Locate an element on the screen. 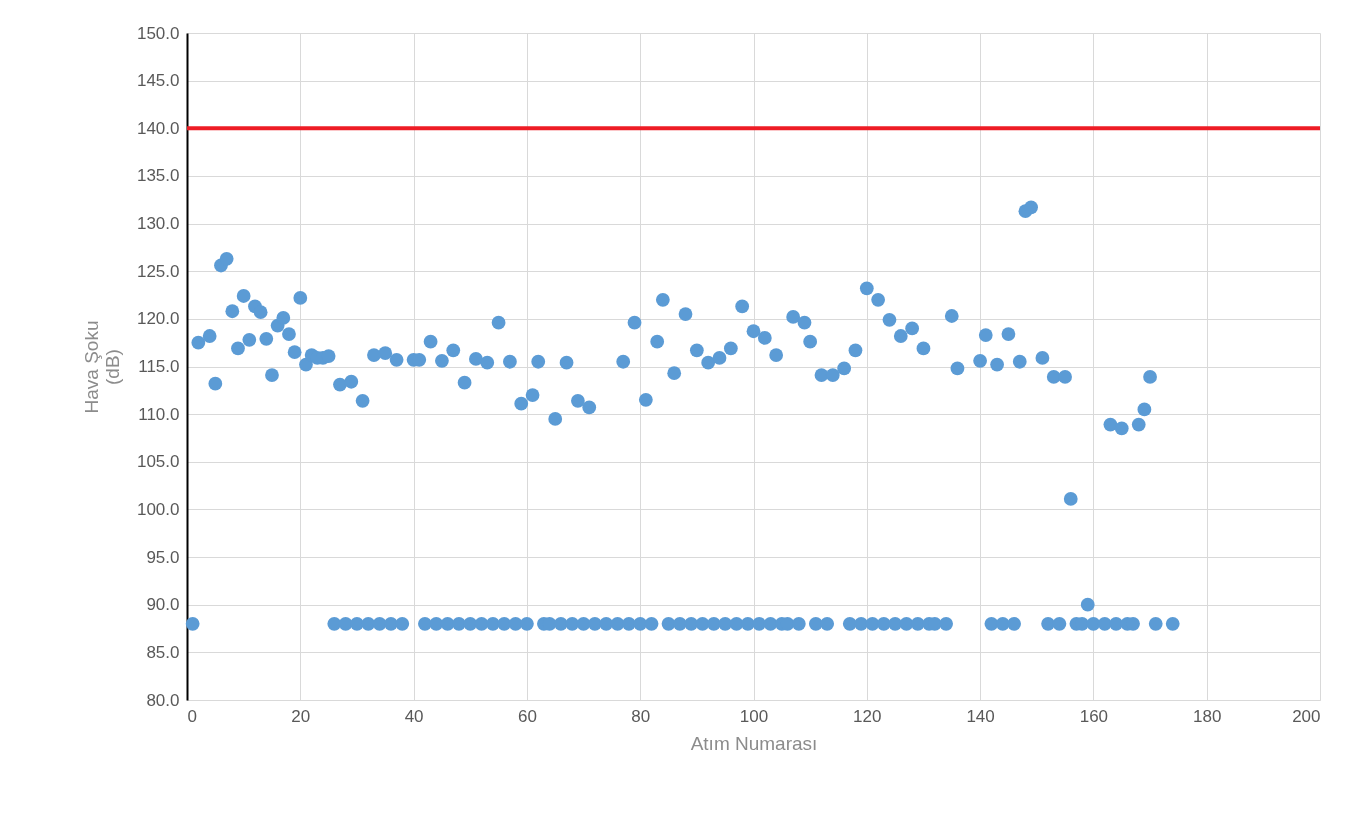 This screenshot has width=1368, height=820. y-tick-label: 80.0 is located at coordinates (163, 700).